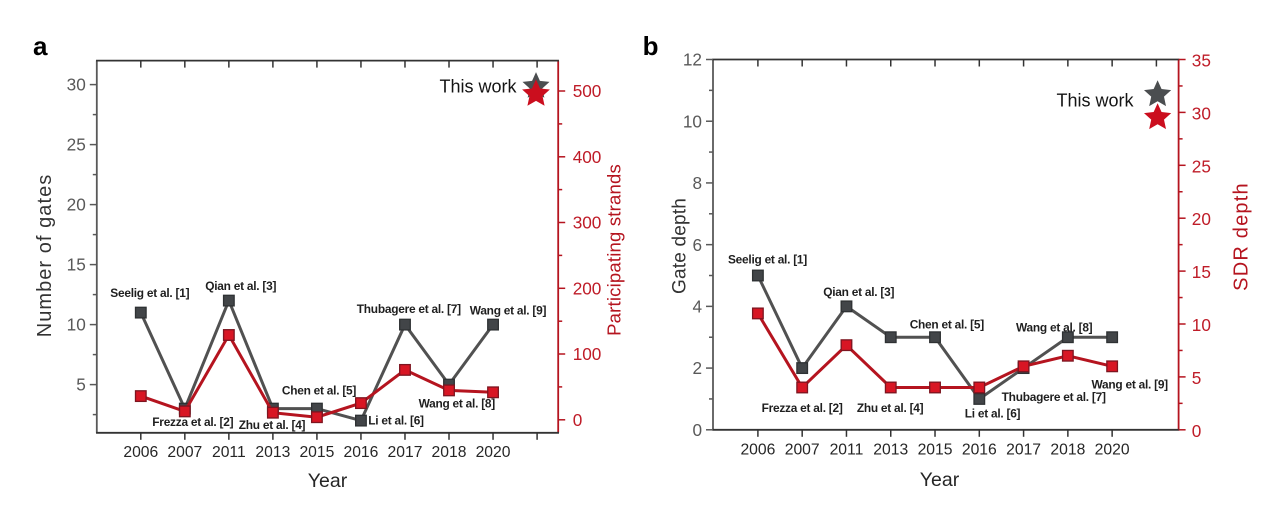 Image resolution: width=1269 pixels, height=505 pixels. I want to click on svg-text: 2, so click(697, 368).